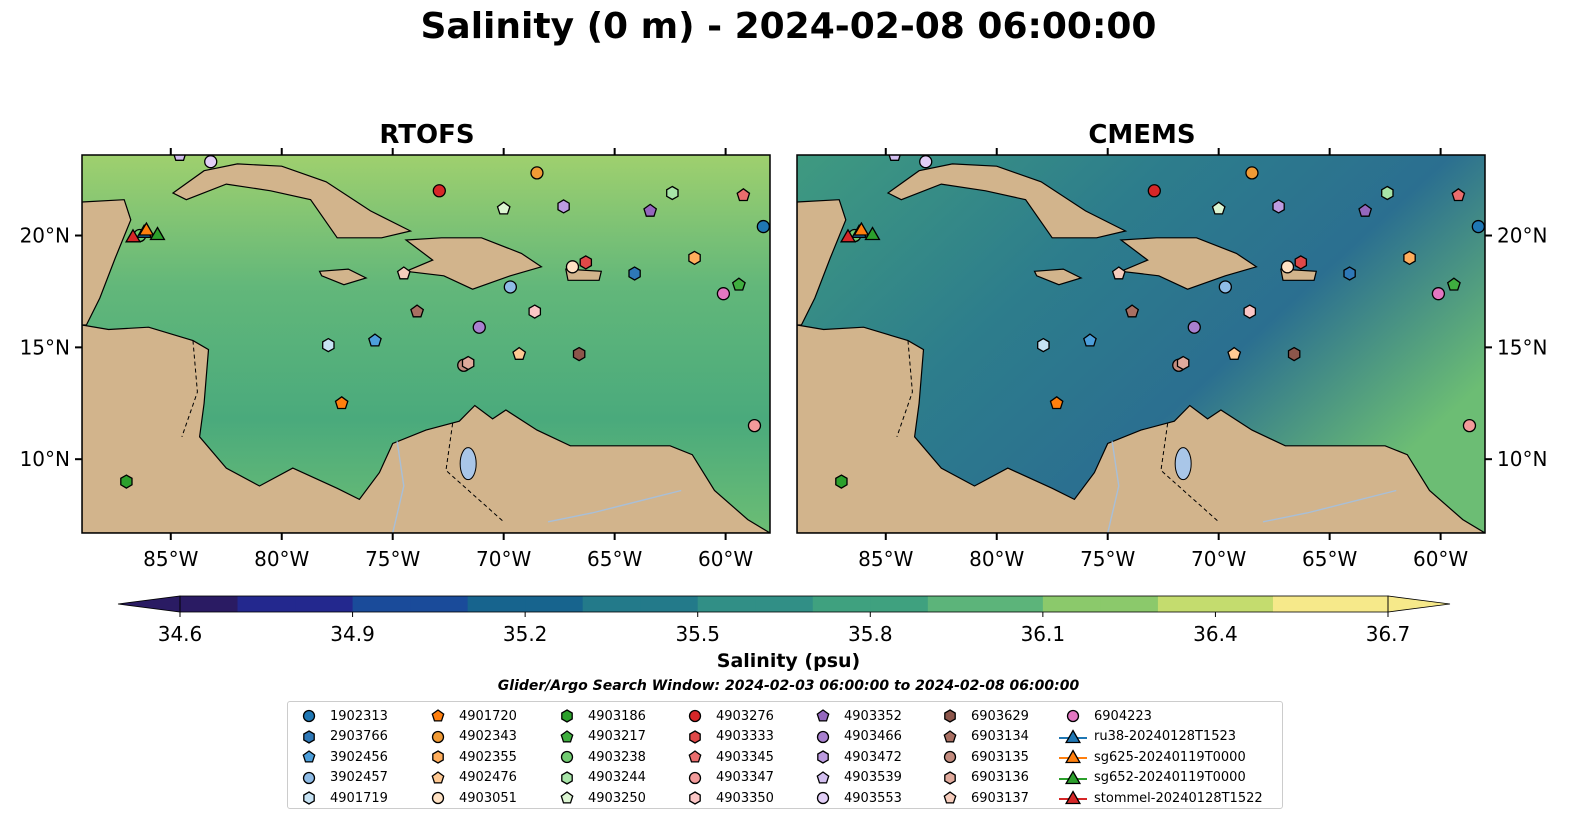 This screenshot has height=827, width=1577. Describe the element at coordinates (146, 228) in the screenshot. I see `platform-sg625-20240119T0000` at that location.